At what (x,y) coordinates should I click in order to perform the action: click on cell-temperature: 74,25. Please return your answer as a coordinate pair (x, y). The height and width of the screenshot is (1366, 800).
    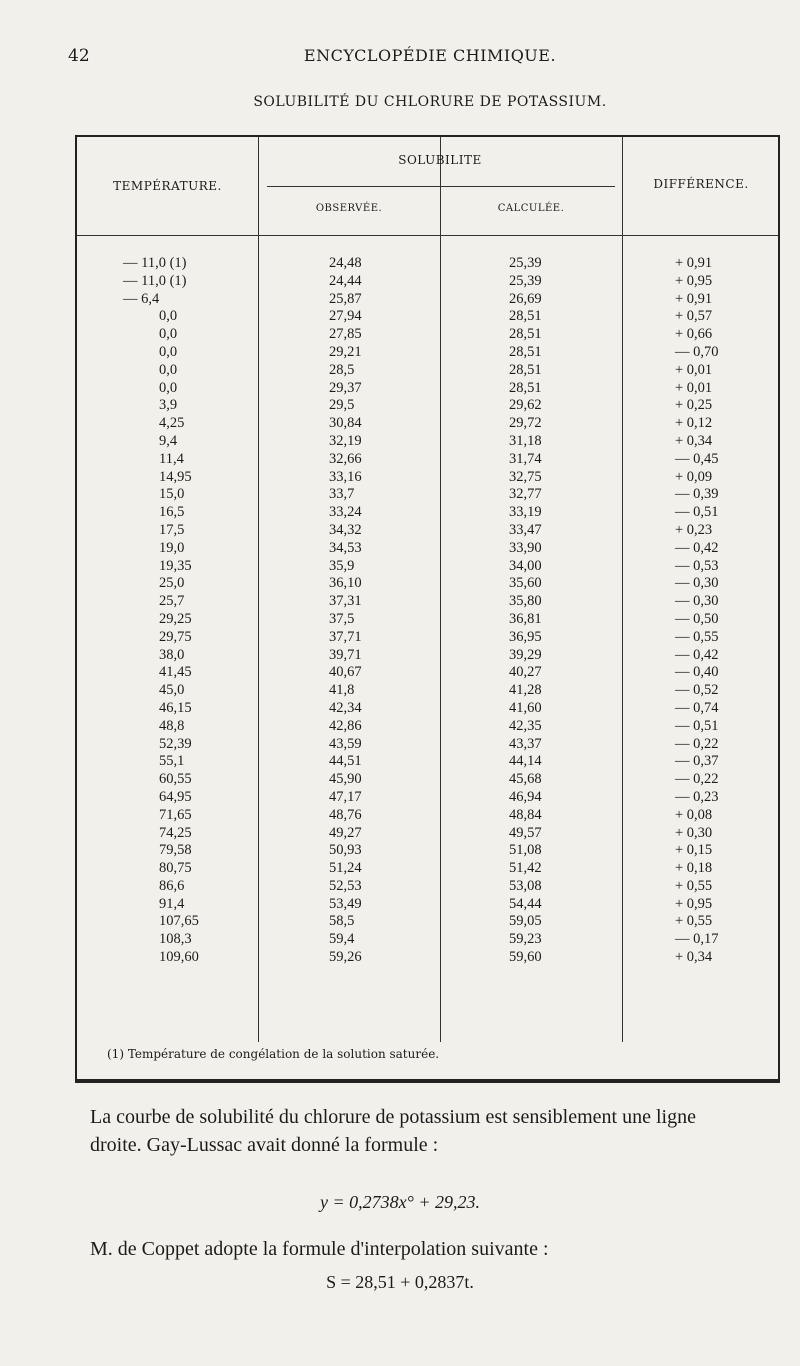
    Looking at the image, I should click on (175, 832).